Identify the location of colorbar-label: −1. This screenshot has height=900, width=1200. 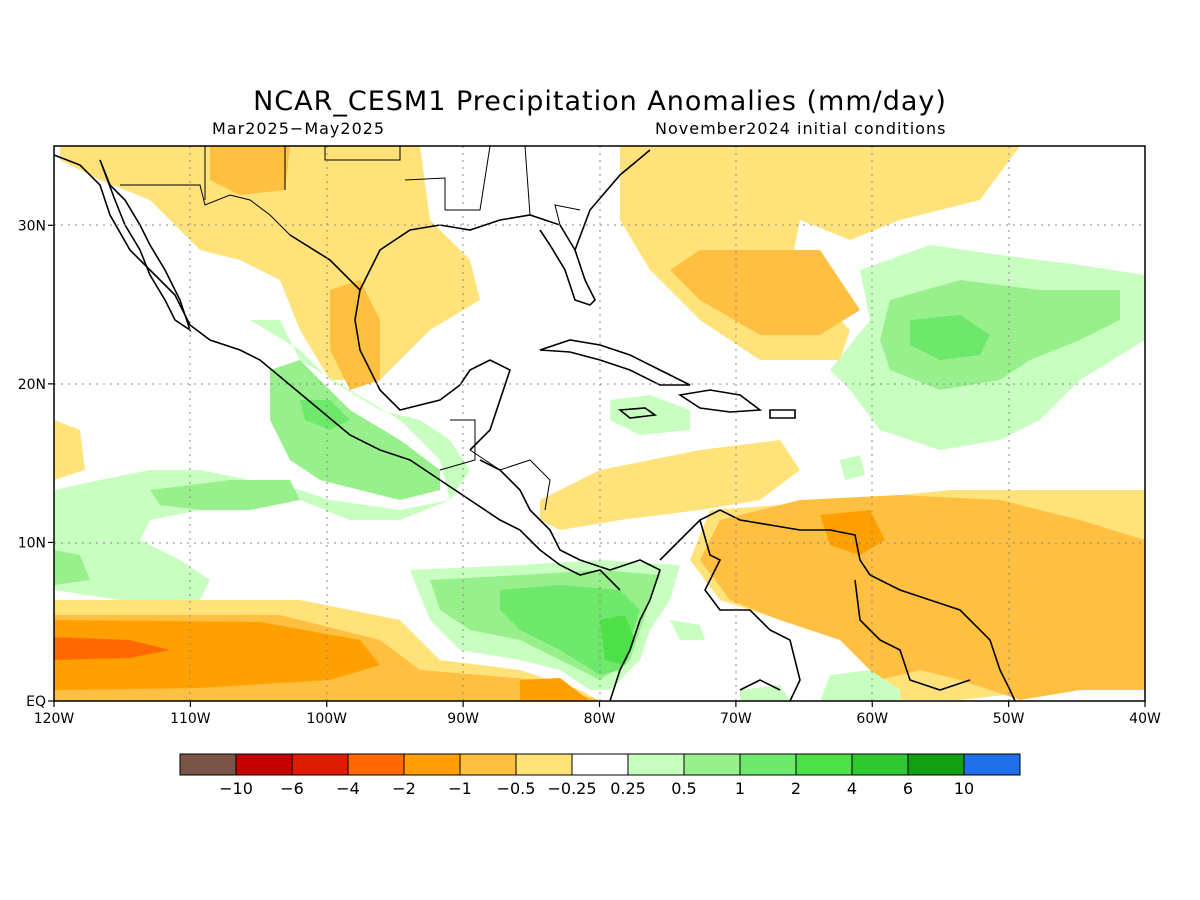
(460, 788).